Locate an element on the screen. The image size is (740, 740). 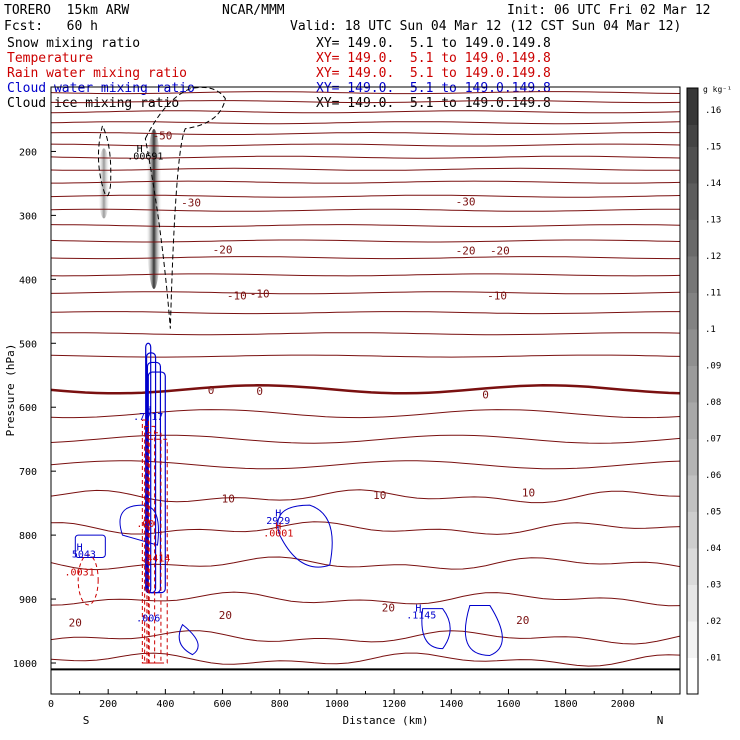
legend-xy-1: XY= 149.0. 5.1 to 149.0.149.8 is located at coordinates (433, 58).